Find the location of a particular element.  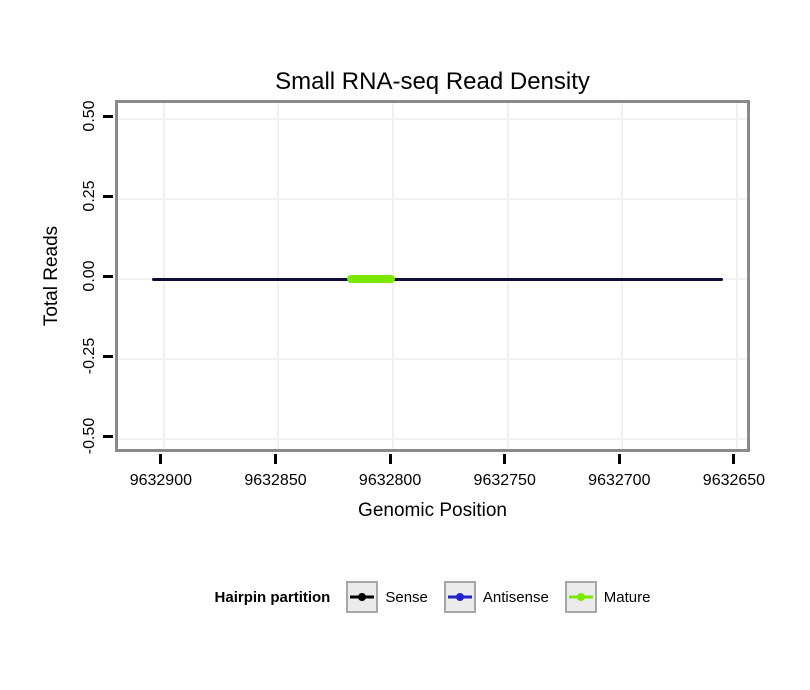

y-axis-label: Total Reads is located at coordinates (51, 276).